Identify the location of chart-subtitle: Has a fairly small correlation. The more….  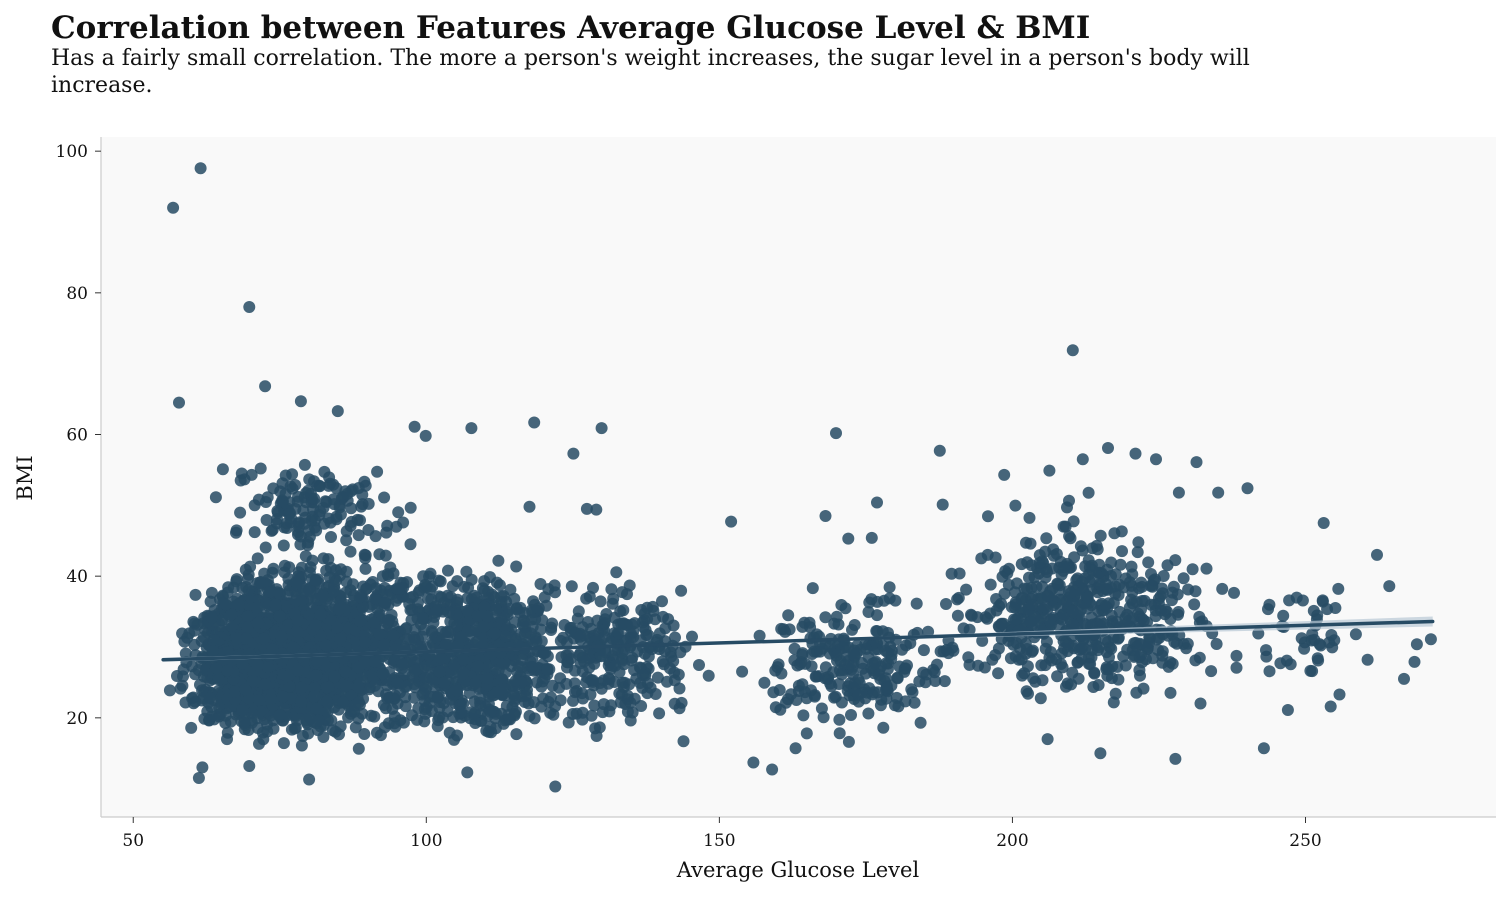
(650, 72).